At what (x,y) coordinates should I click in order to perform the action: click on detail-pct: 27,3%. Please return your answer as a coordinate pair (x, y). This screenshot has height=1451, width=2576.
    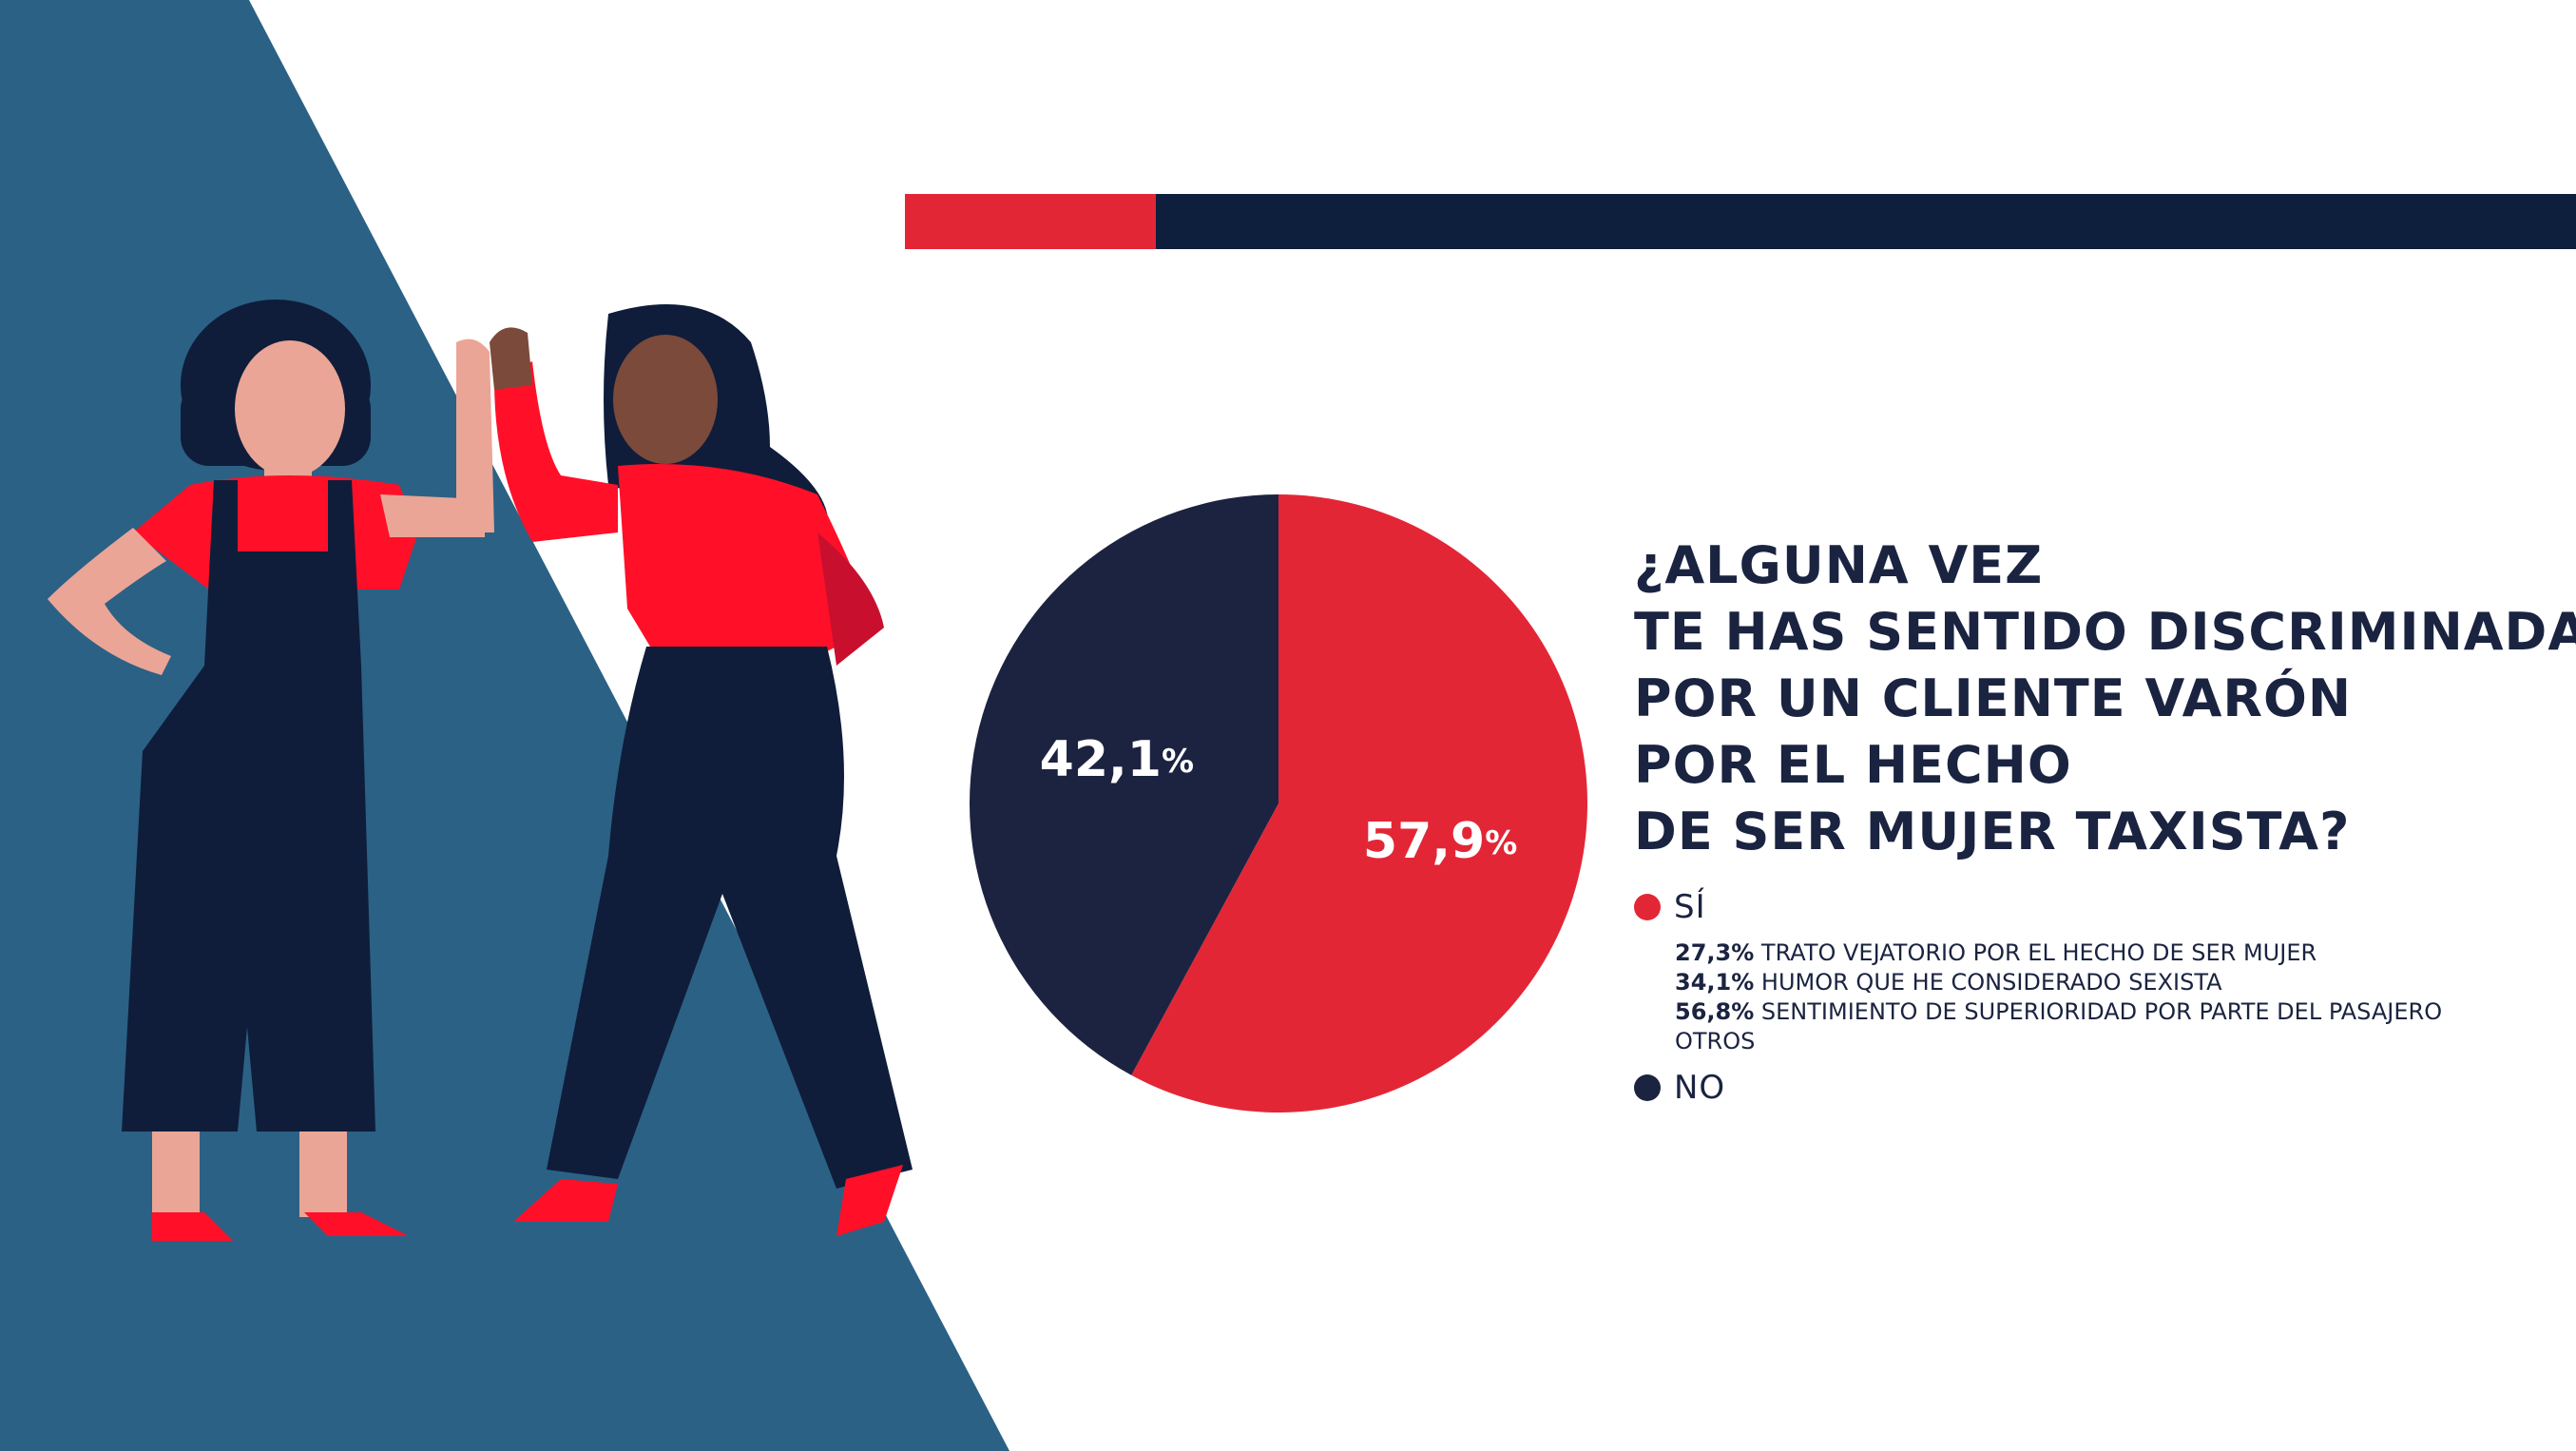
    Looking at the image, I should click on (1715, 952).